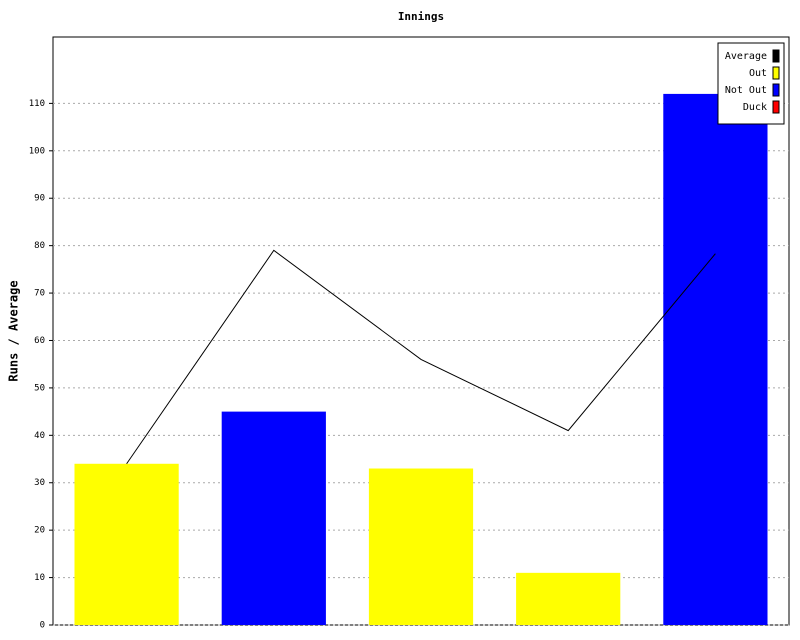 The image size is (800, 640). What do you see at coordinates (39, 388) in the screenshot?
I see `y-tick-label: 50` at bounding box center [39, 388].